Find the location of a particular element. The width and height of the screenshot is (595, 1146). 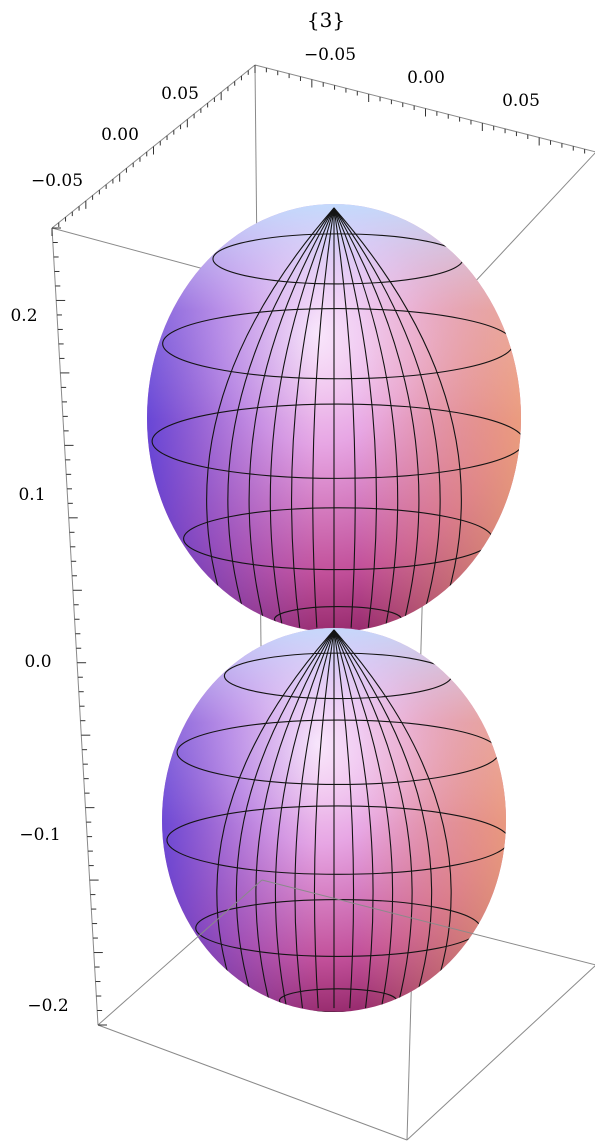

y-tick-label: 0.05 is located at coordinates (180, 94).